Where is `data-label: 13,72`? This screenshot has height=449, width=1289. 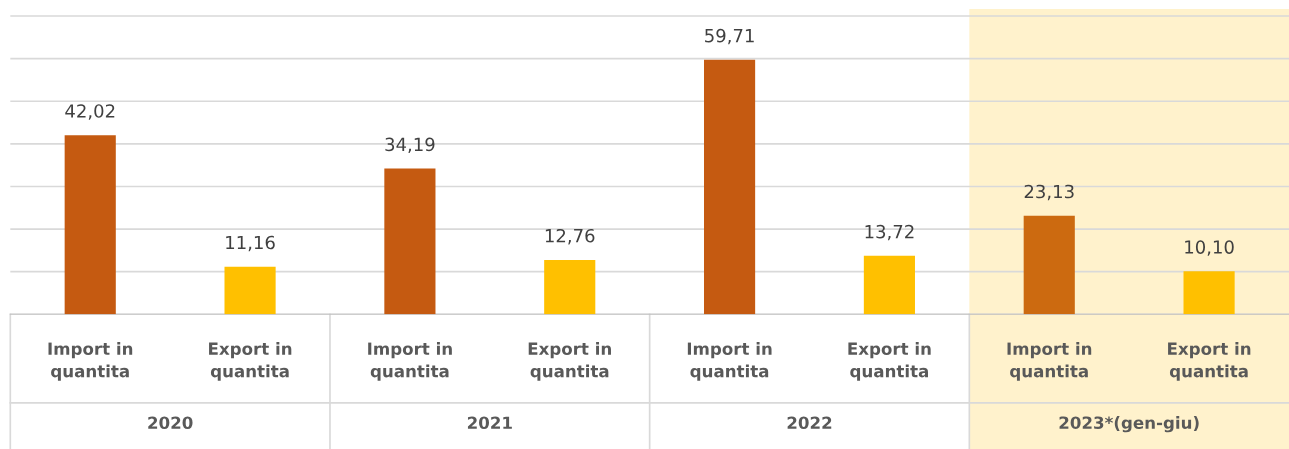
data-label: 13,72 is located at coordinates (889, 232).